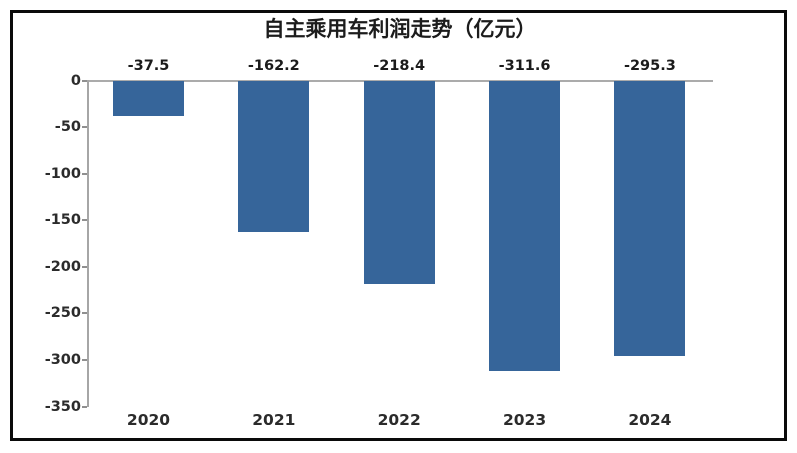 This screenshot has width=797, height=453. What do you see at coordinates (148, 98) in the screenshot?
I see `bar-2020` at bounding box center [148, 98].